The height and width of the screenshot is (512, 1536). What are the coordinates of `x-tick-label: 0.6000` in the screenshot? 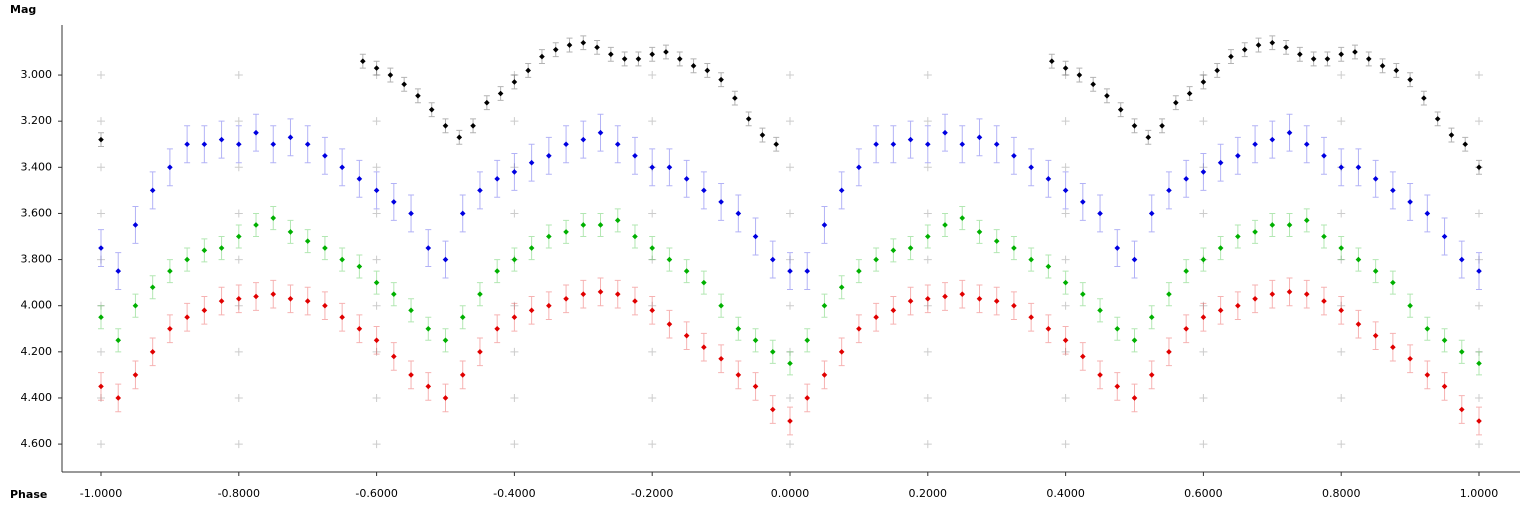 It's located at (1203, 493).